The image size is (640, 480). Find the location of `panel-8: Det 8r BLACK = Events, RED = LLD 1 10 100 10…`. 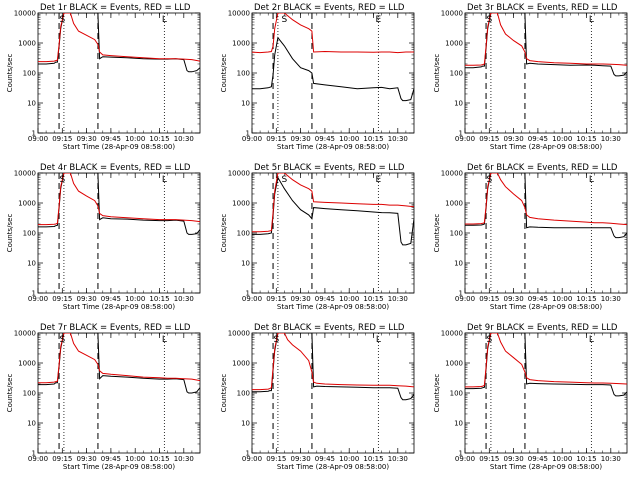

panel-8: Det 8r BLACK = Events, RED = LLD 1 10 100 10… is located at coordinates (317, 397).